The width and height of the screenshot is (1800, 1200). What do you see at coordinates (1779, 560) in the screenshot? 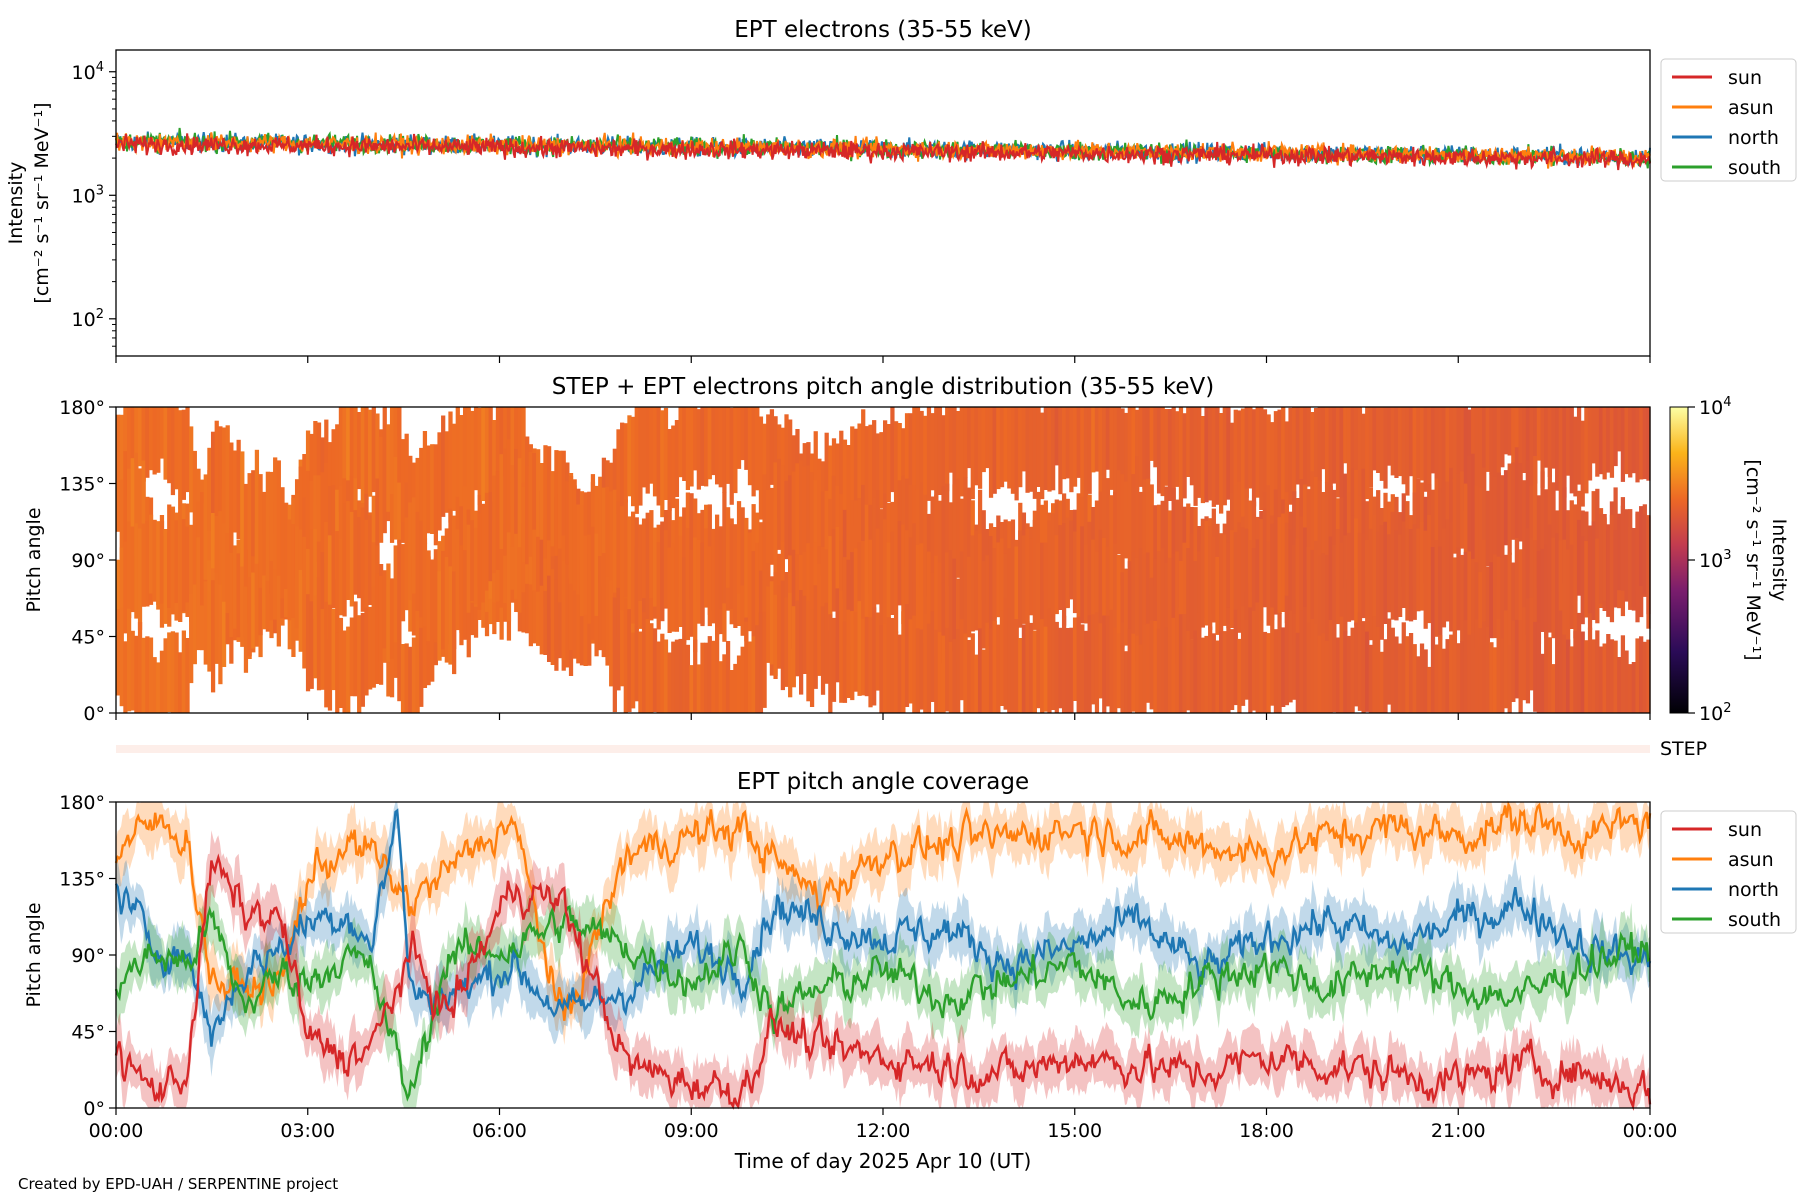
I see `colorbar-label-line1: Intensity` at bounding box center [1779, 560].